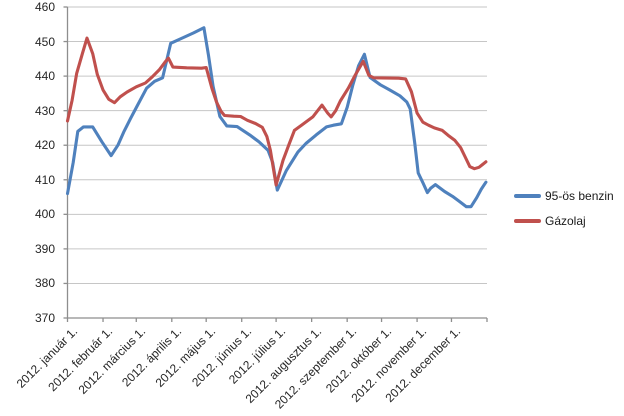 This screenshot has height=416, width=624. Describe the element at coordinates (44, 110) in the screenshot. I see `y-tick-label: 430` at that location.